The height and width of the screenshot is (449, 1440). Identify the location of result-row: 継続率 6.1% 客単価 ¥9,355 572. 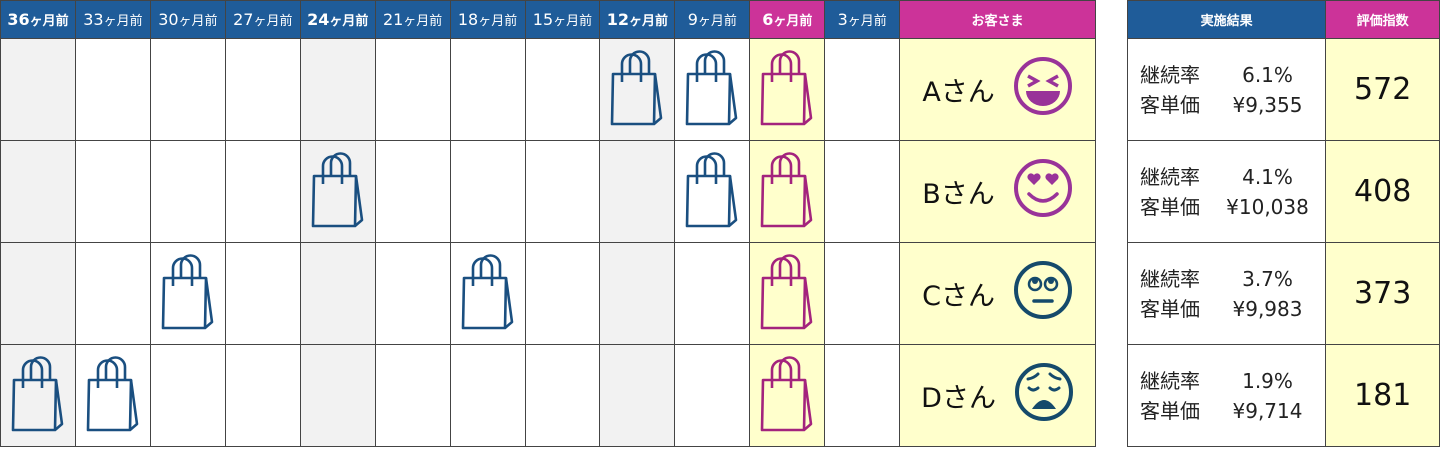
(1283, 89).